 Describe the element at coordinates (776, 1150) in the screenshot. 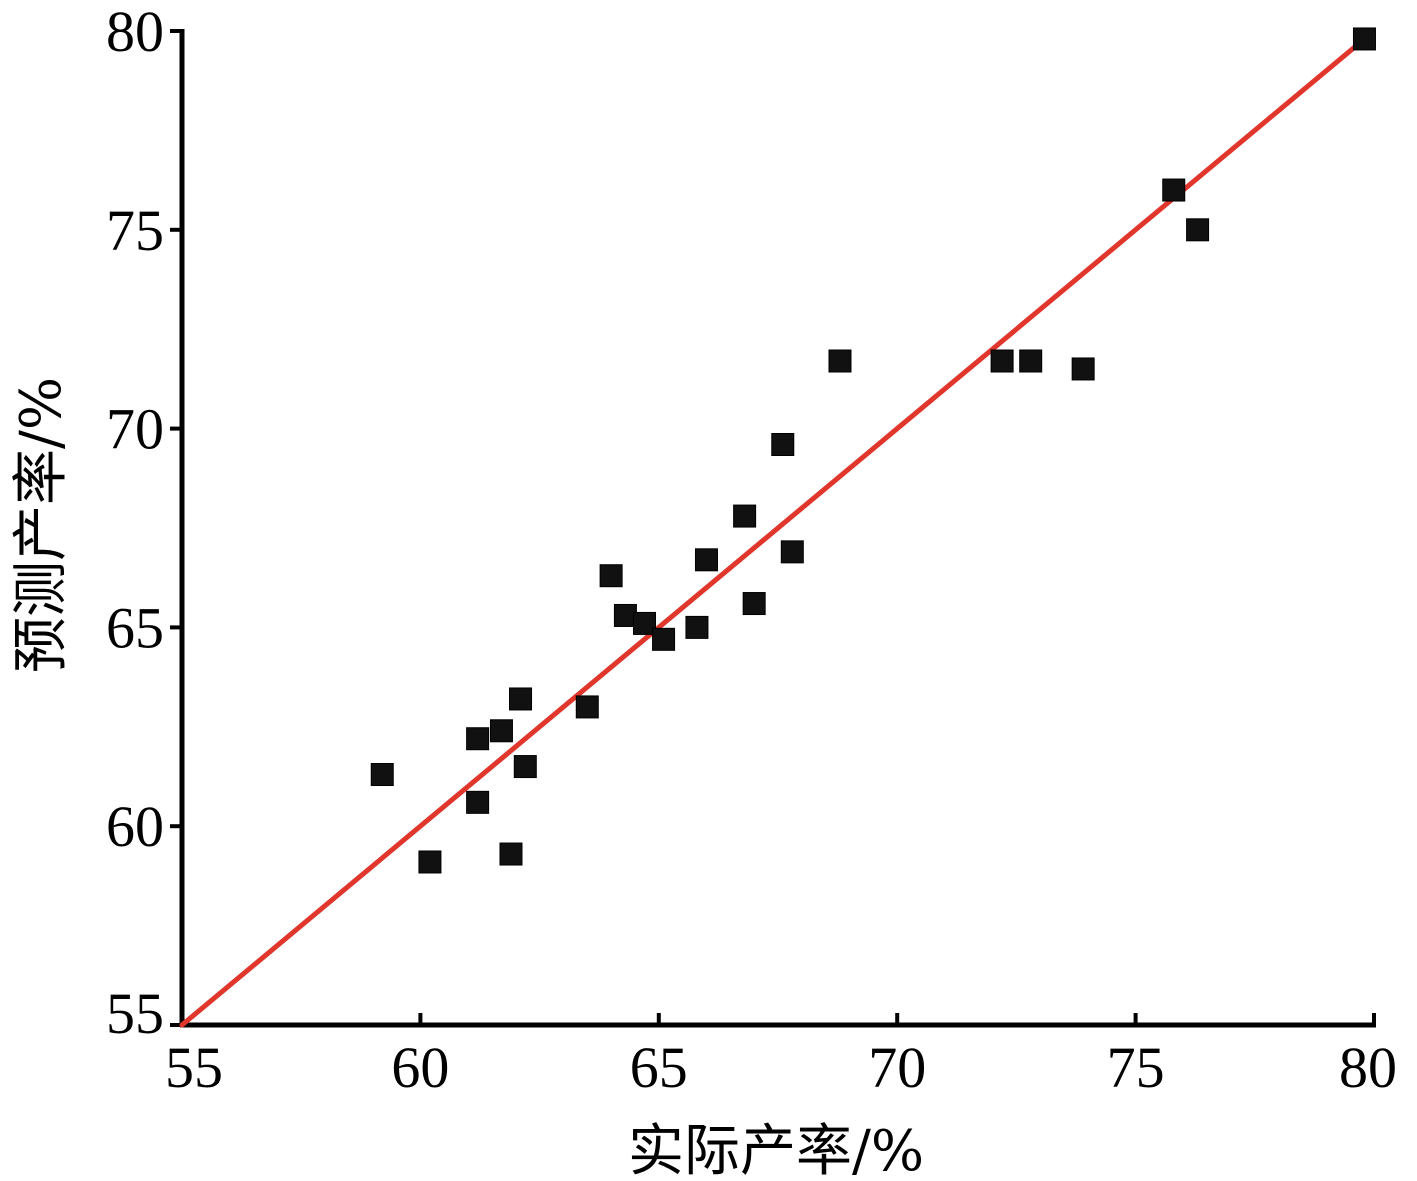

I see `x-axis-title: 实际产率/%` at that location.